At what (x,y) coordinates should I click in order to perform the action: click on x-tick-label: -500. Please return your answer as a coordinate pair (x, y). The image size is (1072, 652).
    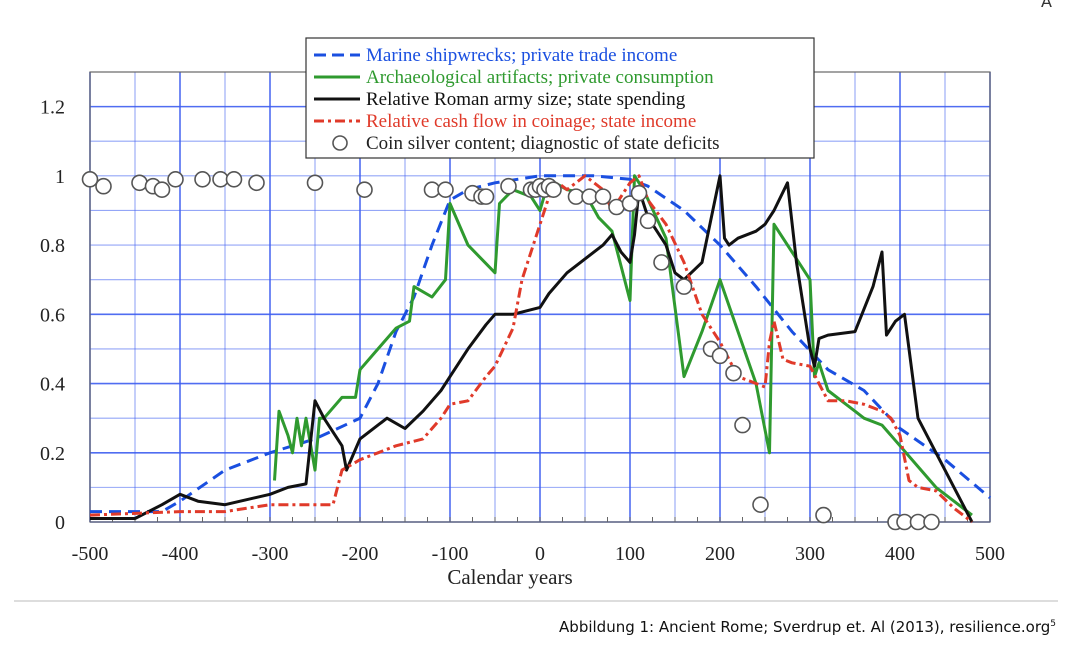
    Looking at the image, I should click on (90, 554).